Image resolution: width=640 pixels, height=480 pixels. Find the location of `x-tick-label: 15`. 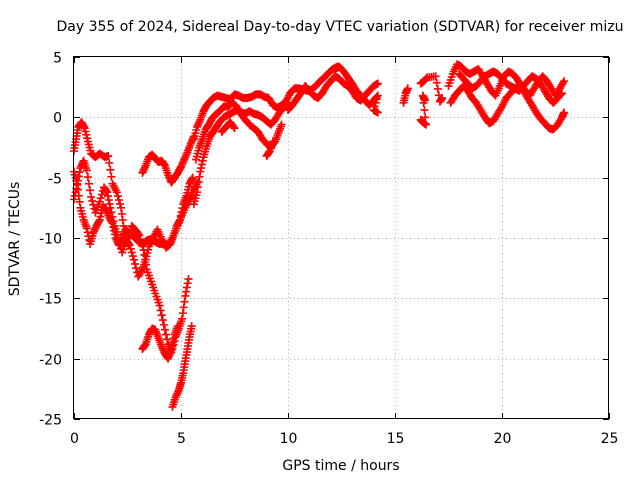

x-tick-label: 15 is located at coordinates (396, 439).